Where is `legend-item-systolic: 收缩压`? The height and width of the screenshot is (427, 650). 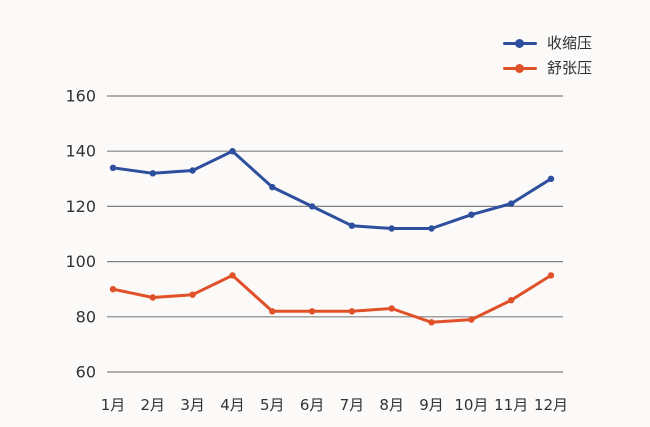
legend-item-systolic: 收缩压 is located at coordinates (547, 43).